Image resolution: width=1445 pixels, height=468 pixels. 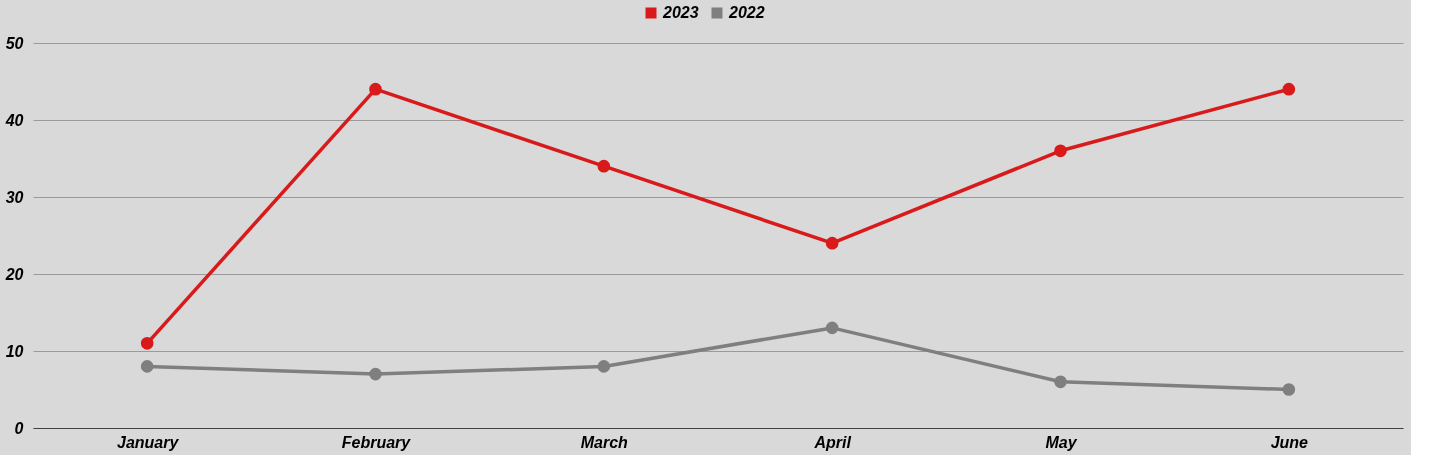 I want to click on y-tick-label: 0, so click(x=19, y=428).